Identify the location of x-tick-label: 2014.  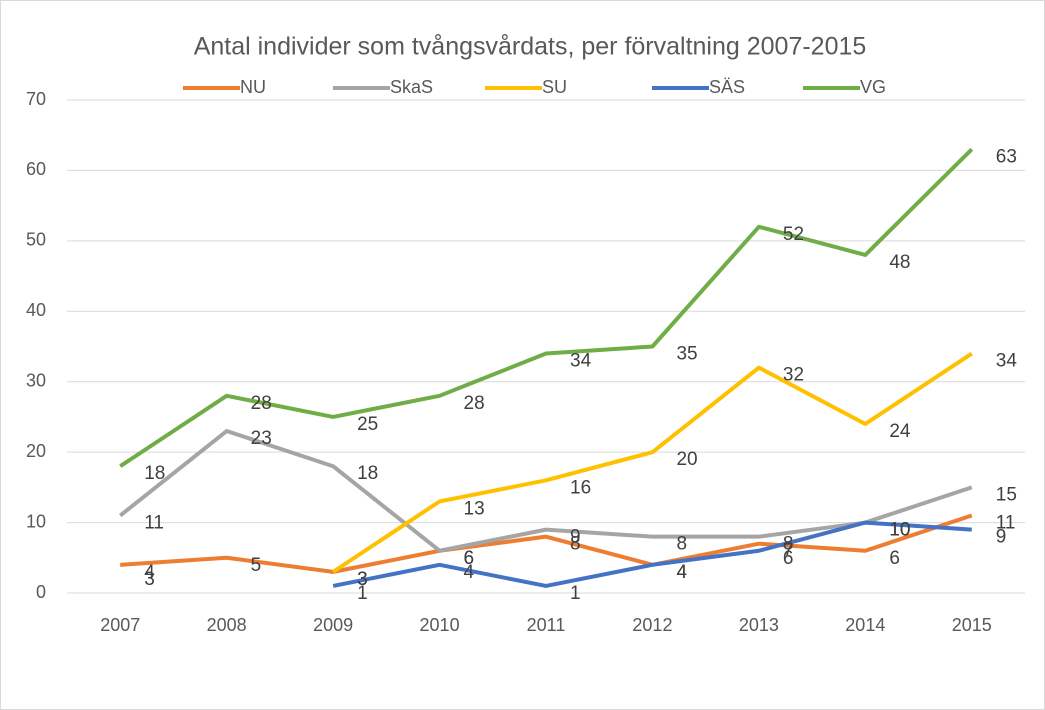
(865, 625).